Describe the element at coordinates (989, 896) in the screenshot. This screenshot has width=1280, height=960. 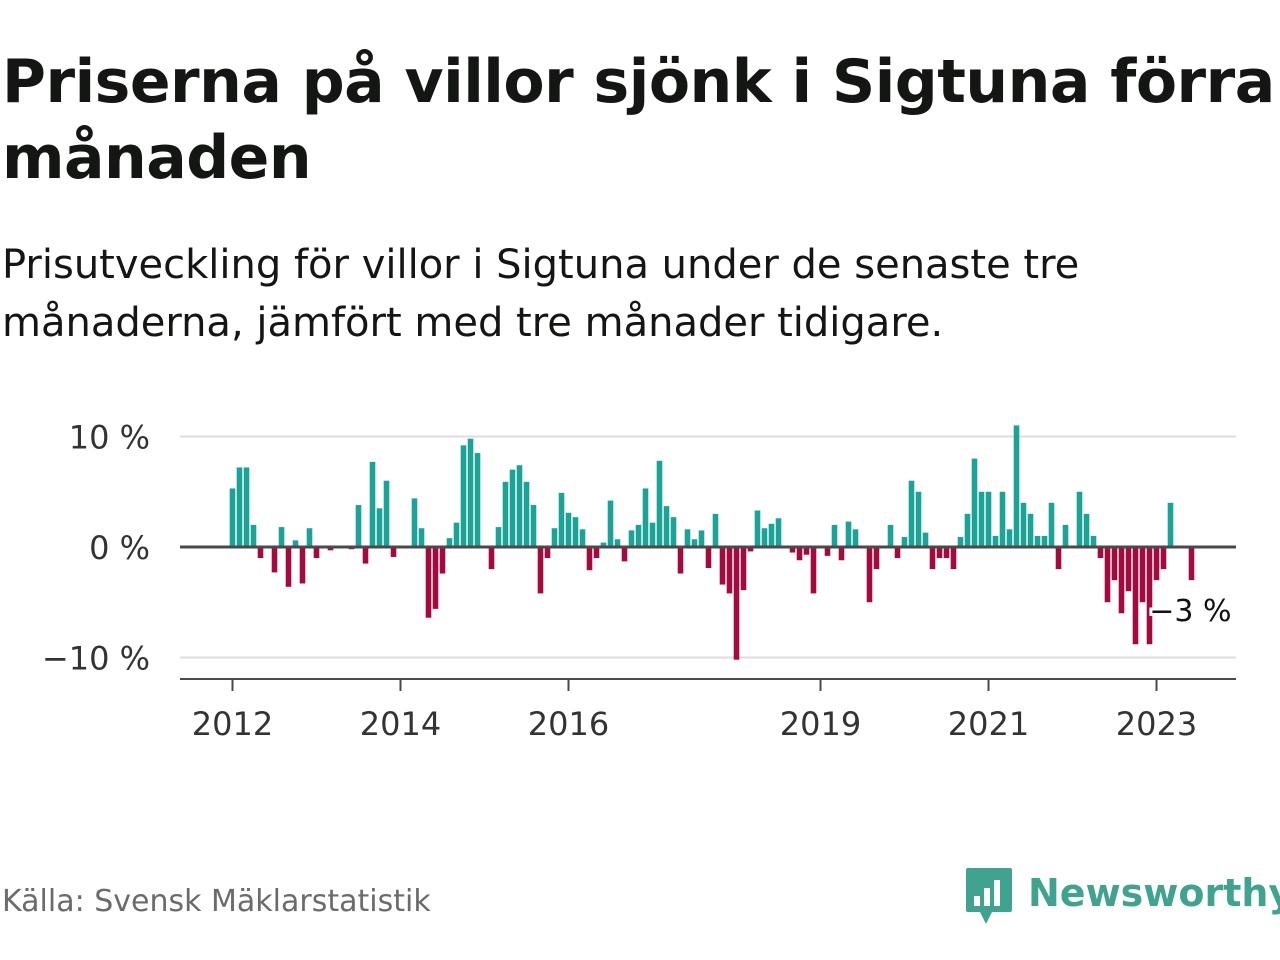
I see `newsworthy-logo-icon` at that location.